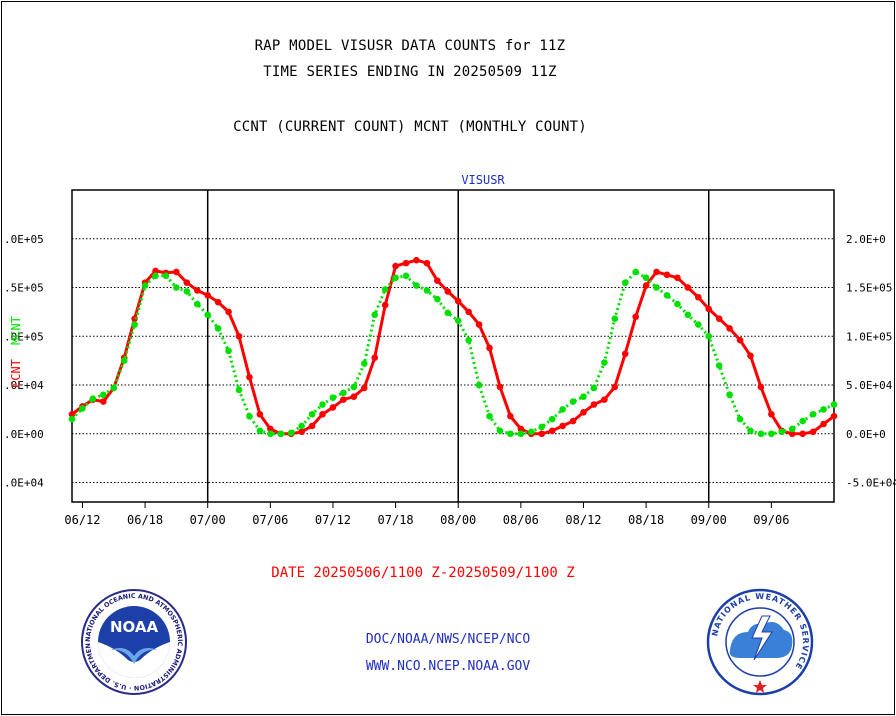  Describe the element at coordinates (448, 666) in the screenshot. I see `footer-url: WWW.NCO.NCEP.NOAA.GOV` at that location.